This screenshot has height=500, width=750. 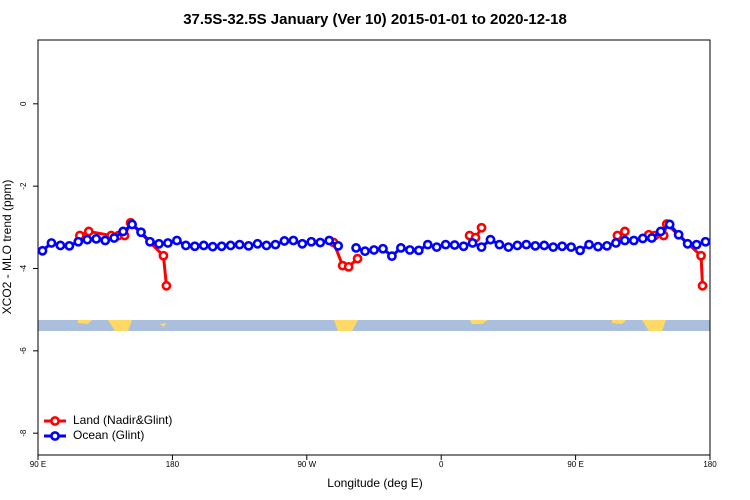 What do you see at coordinates (374, 325) in the screenshot?
I see `map-strip` at bounding box center [374, 325].